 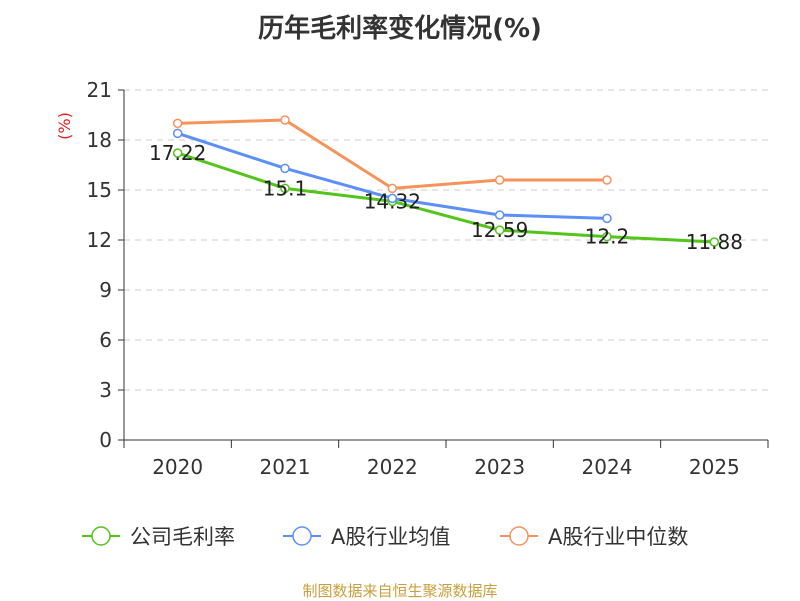 I want to click on legend-label-1: A股行业均值, so click(x=390, y=537).